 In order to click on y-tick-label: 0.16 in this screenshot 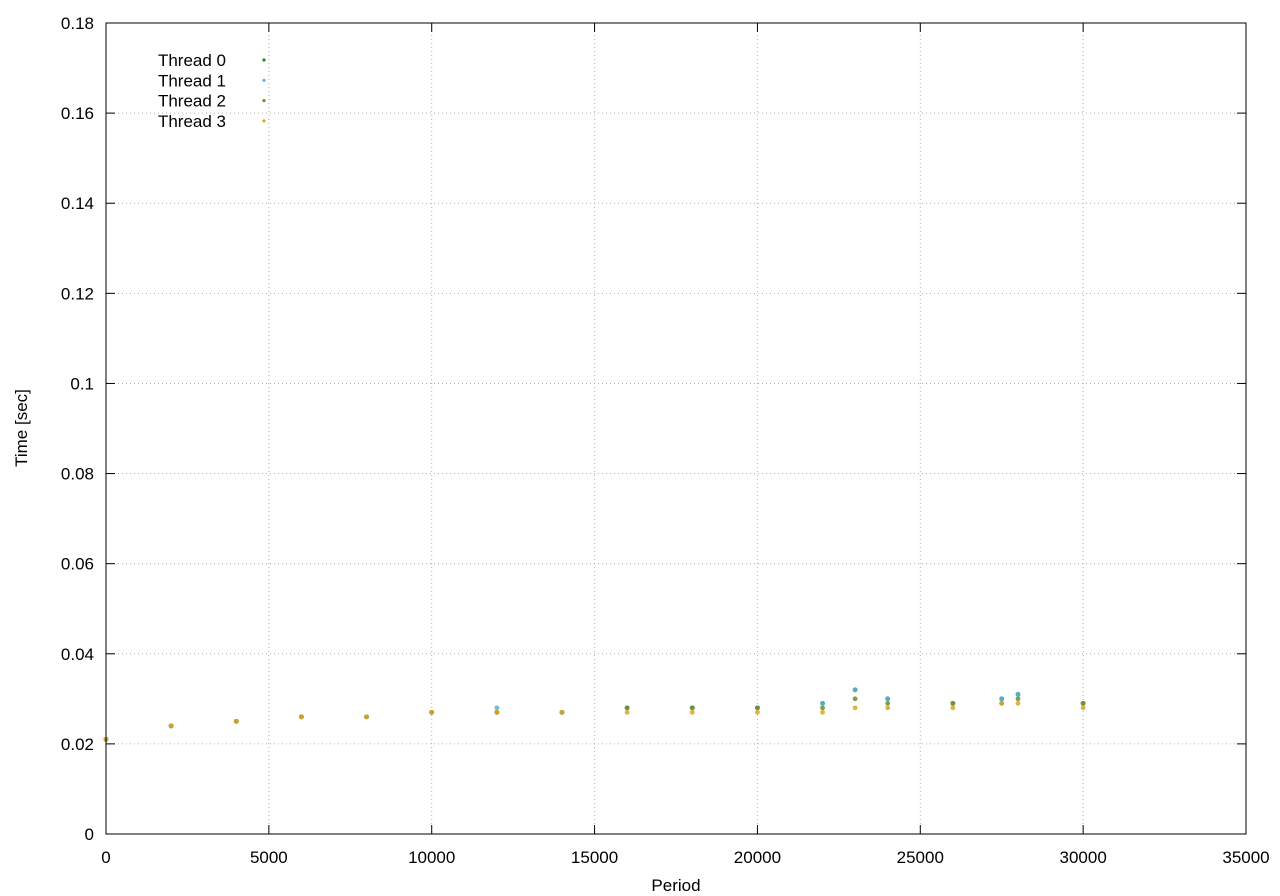, I will do `click(77, 113)`.